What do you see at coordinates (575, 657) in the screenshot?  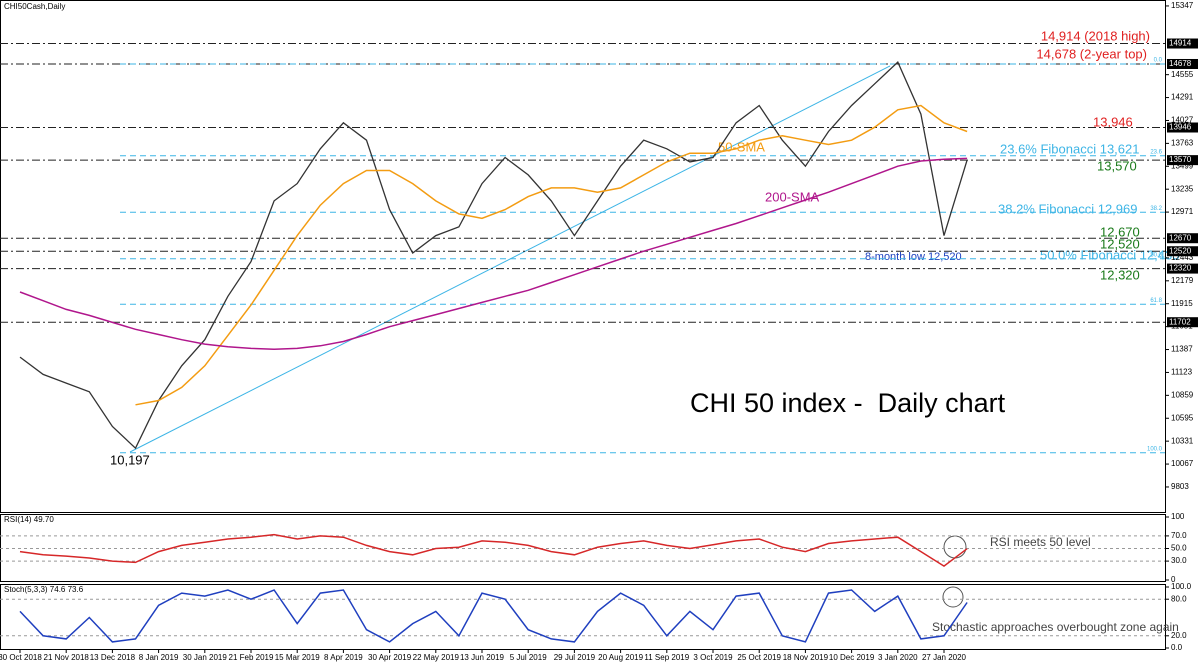 I see `x-tick-label: 29 Jul 2019` at bounding box center [575, 657].